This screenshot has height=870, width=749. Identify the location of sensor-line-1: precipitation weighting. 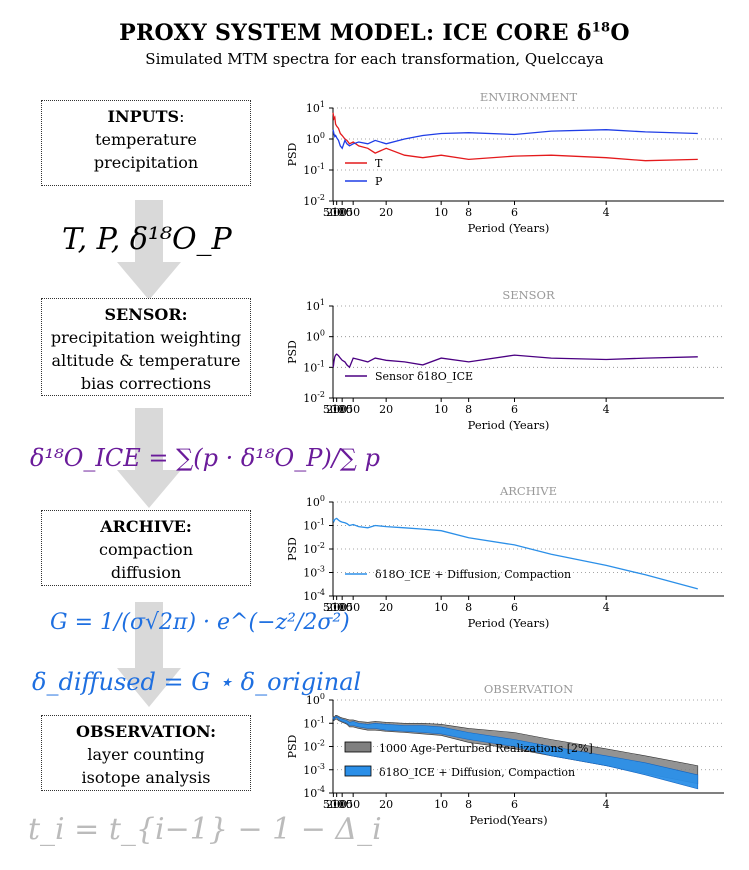
(146, 337).